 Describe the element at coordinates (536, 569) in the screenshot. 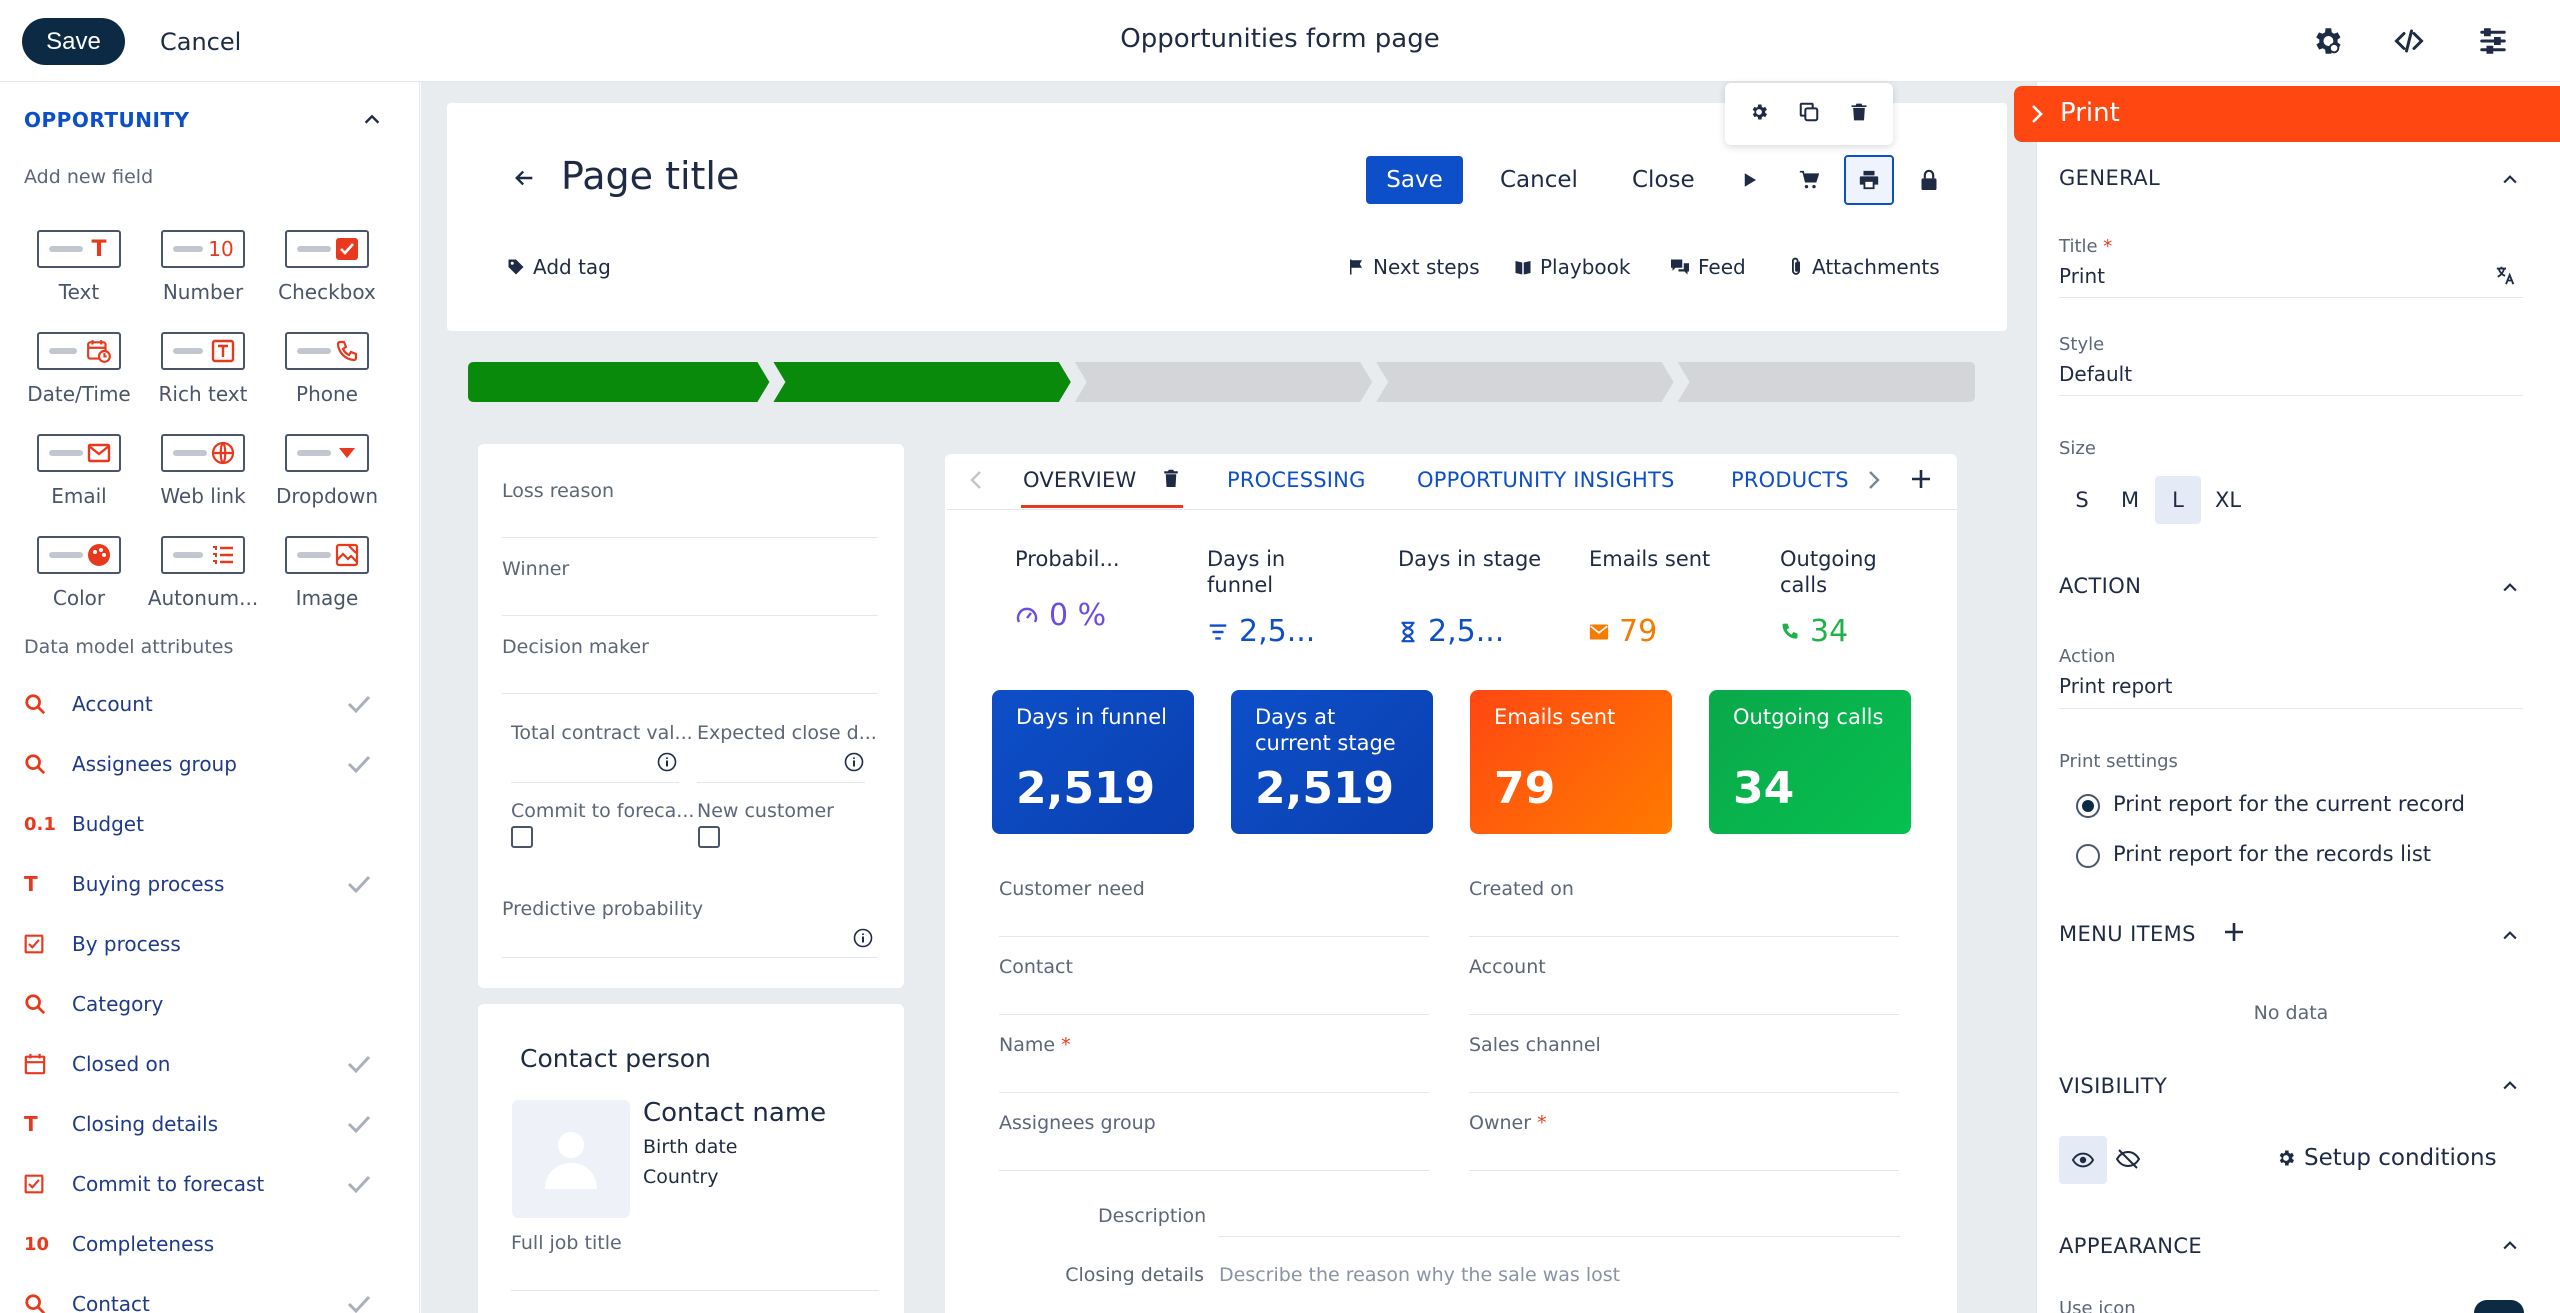

I see `winner-field: Winner` at that location.